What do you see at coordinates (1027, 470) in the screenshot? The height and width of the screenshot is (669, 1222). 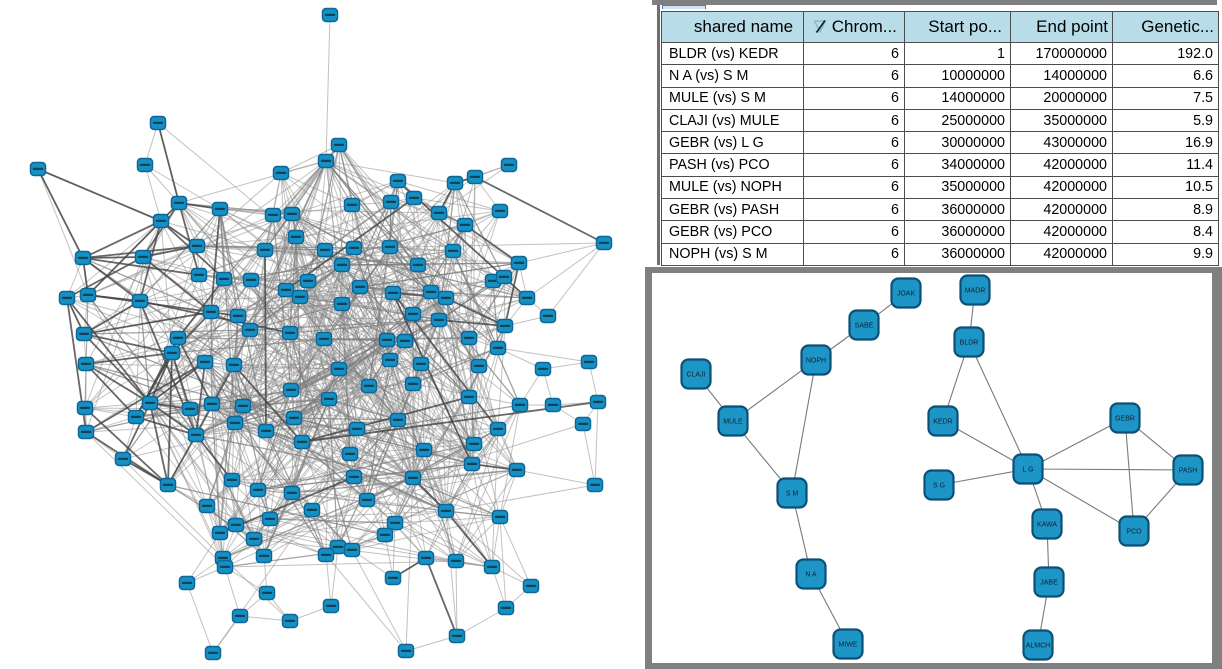 I see `svg-text: L G` at bounding box center [1027, 470].